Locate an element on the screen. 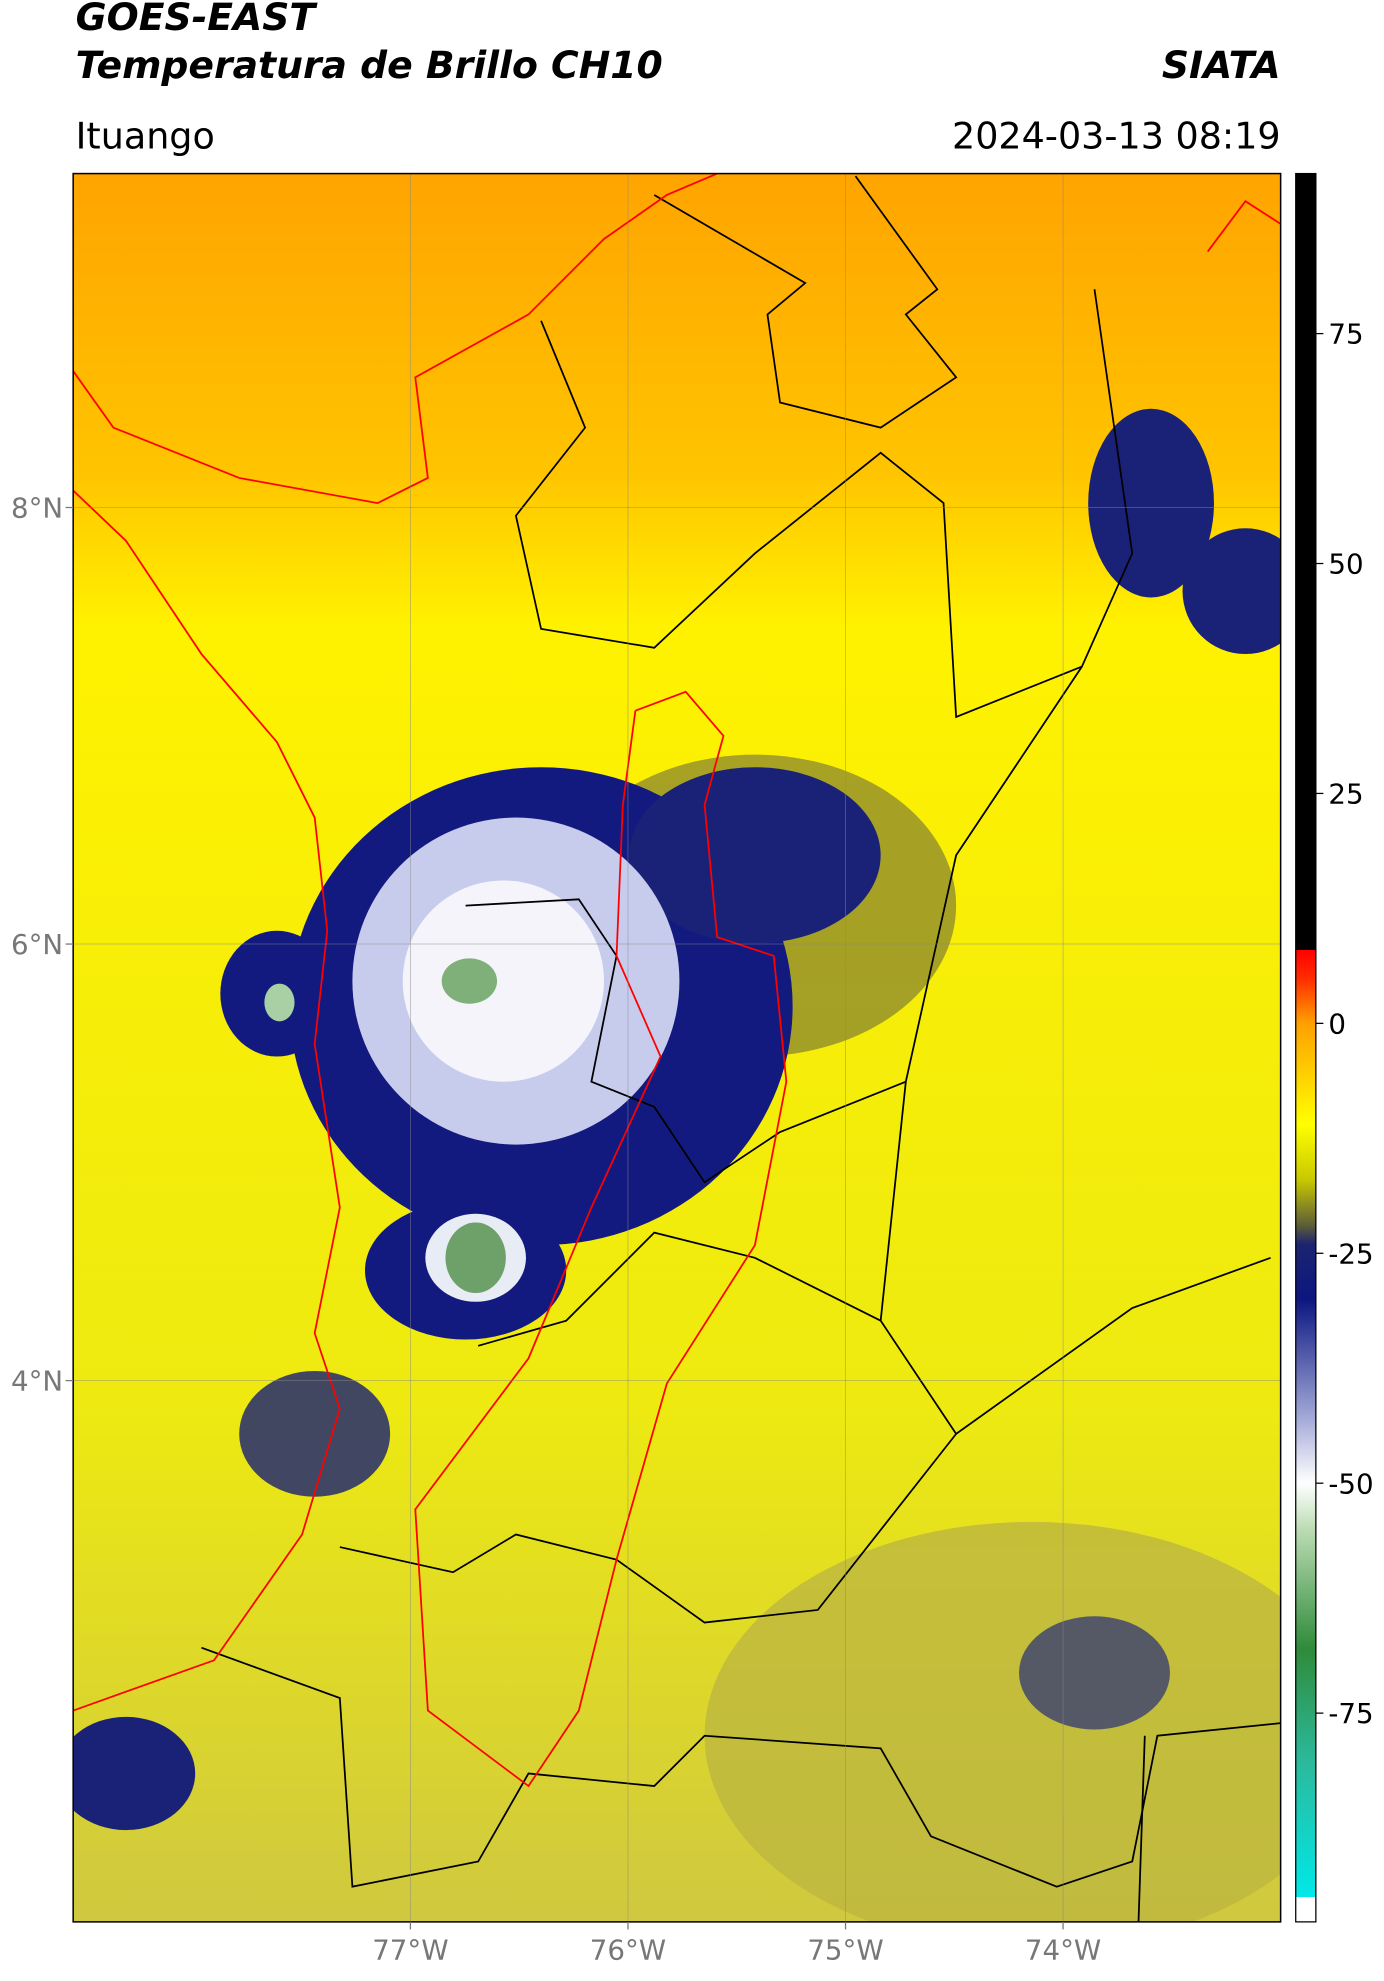 The width and height of the screenshot is (1384, 1981). location: Ituango is located at coordinates (145, 135).